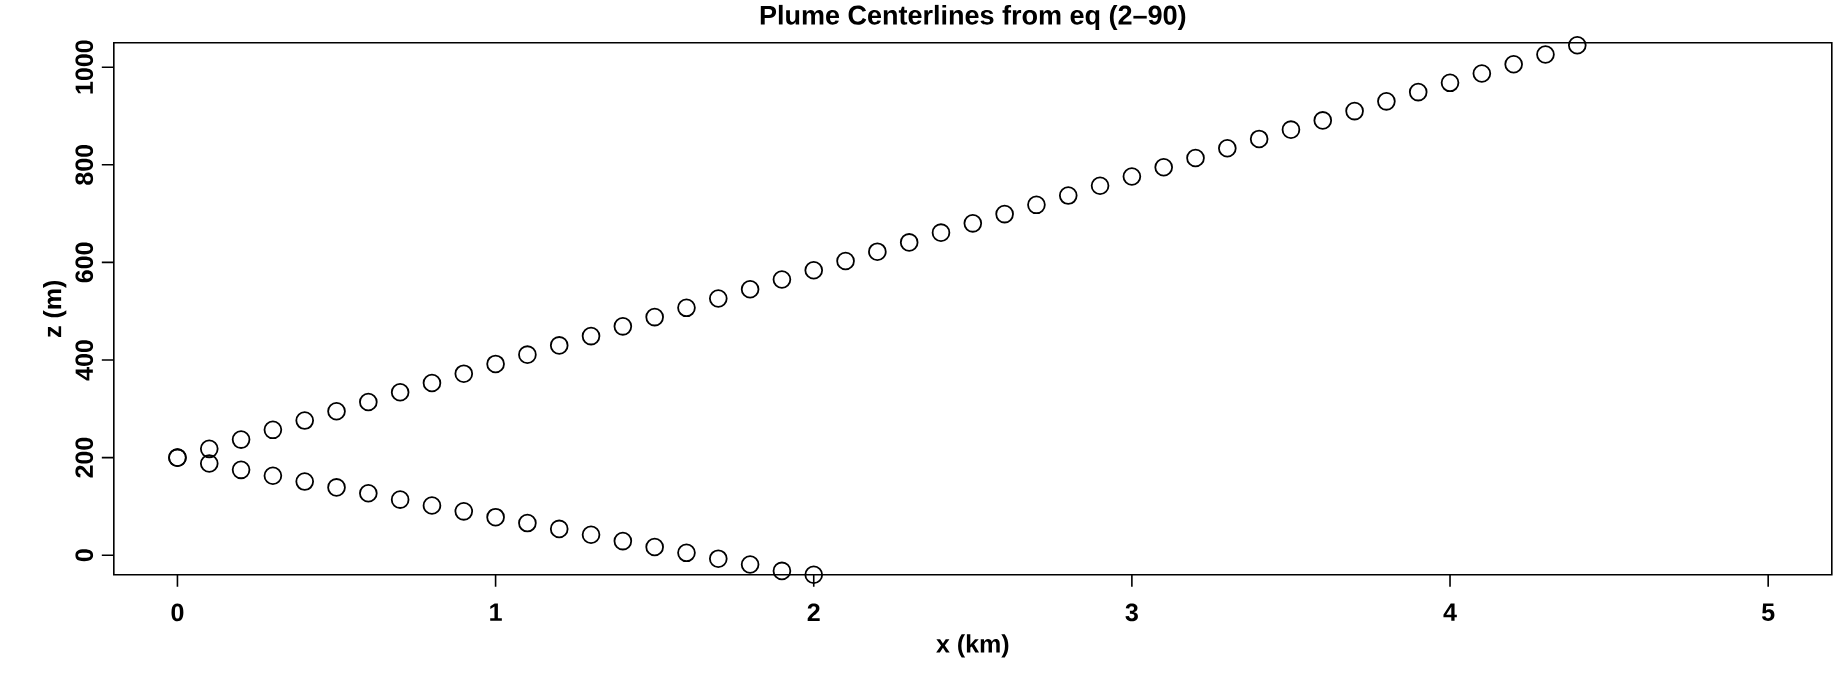 This screenshot has width=1839, height=689. I want to click on x-axis-title: x (km), so click(972, 646).